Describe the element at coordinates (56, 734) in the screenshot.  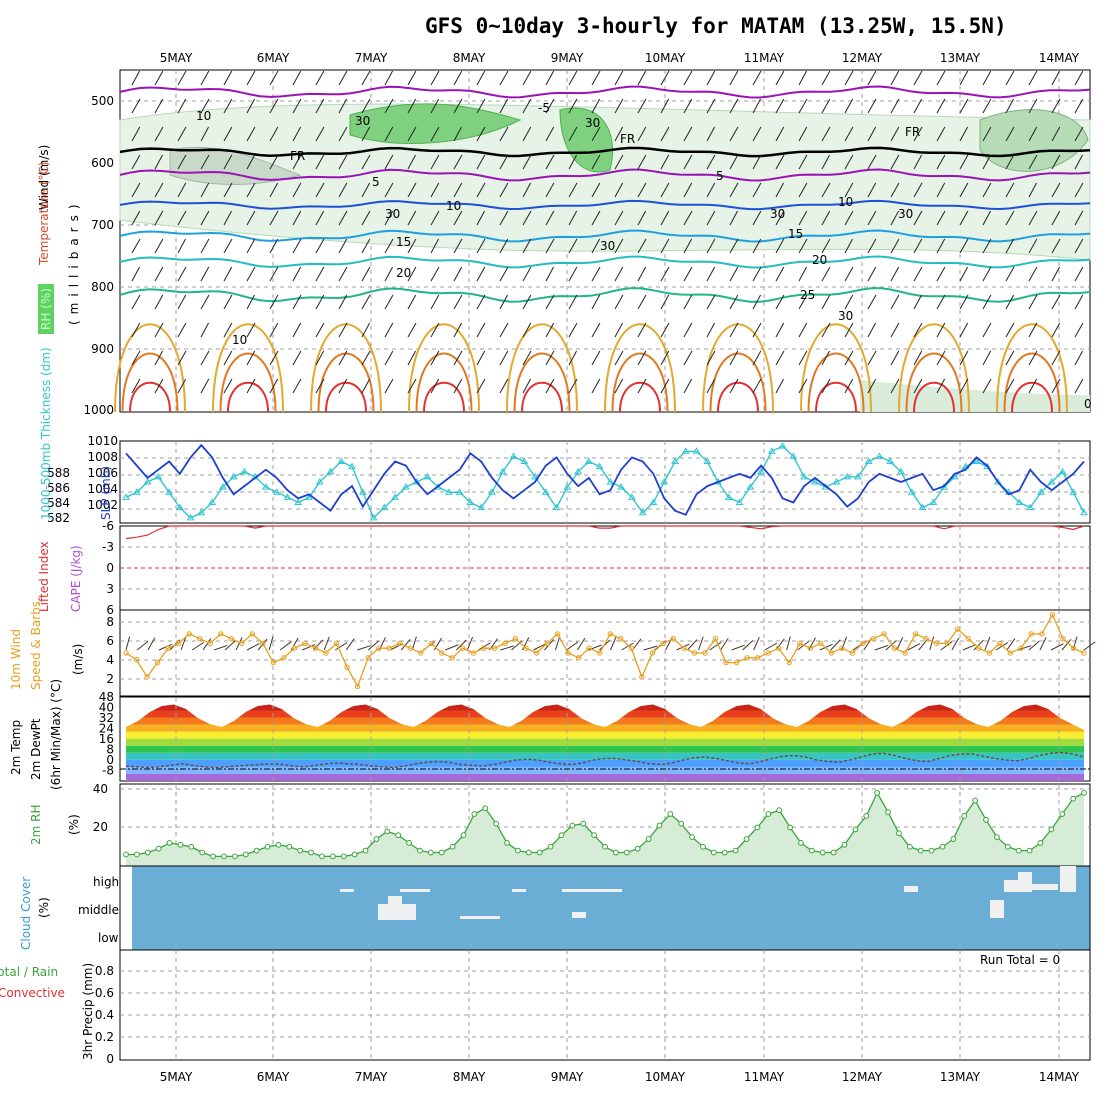
I see `axis-label-temp2m-3: (6hr Min/Max) (°C)` at that location.